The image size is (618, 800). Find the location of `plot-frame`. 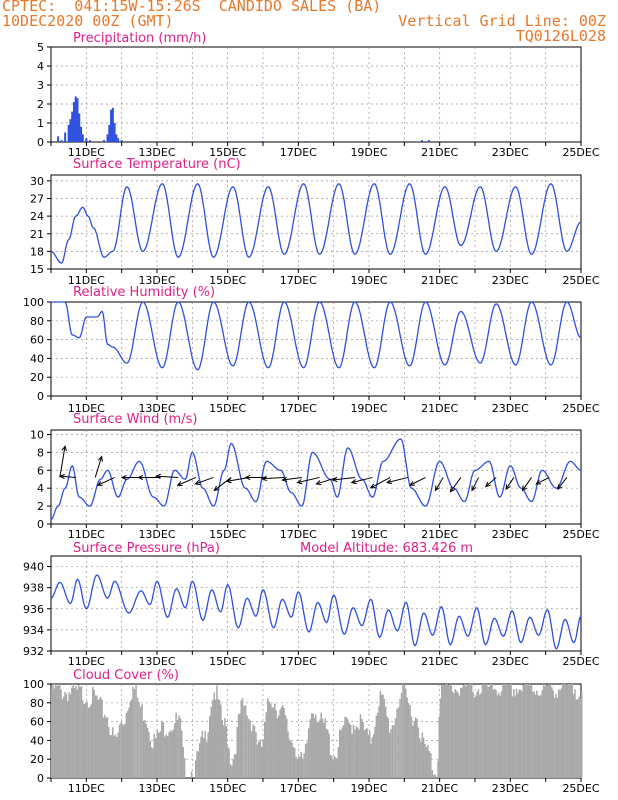

plot-frame is located at coordinates (316, 94).